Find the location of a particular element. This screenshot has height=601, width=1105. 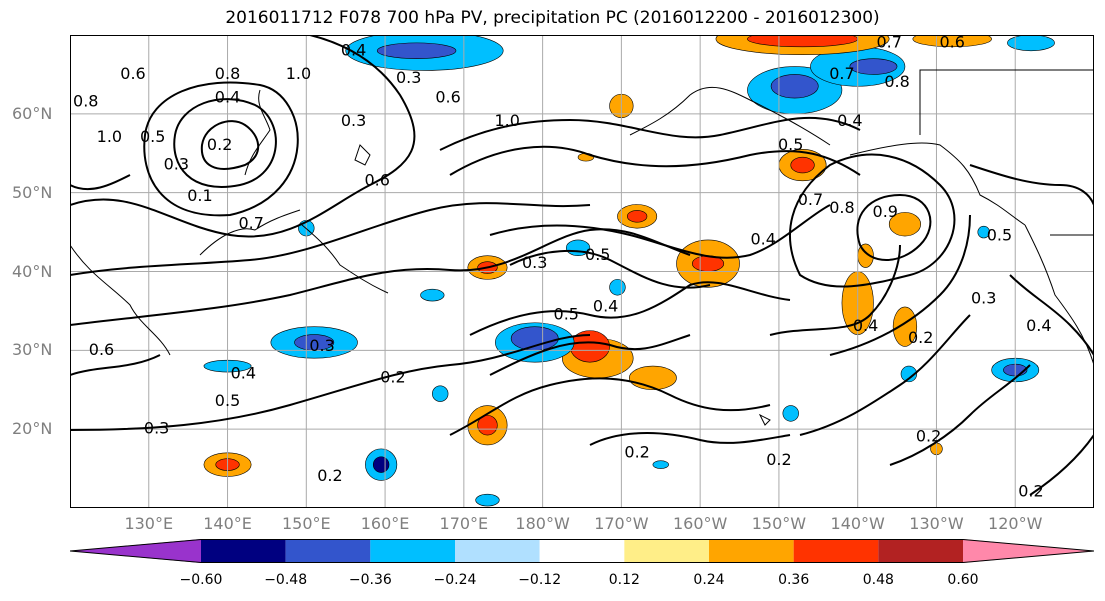

colorbar-outline is located at coordinates (582, 551).